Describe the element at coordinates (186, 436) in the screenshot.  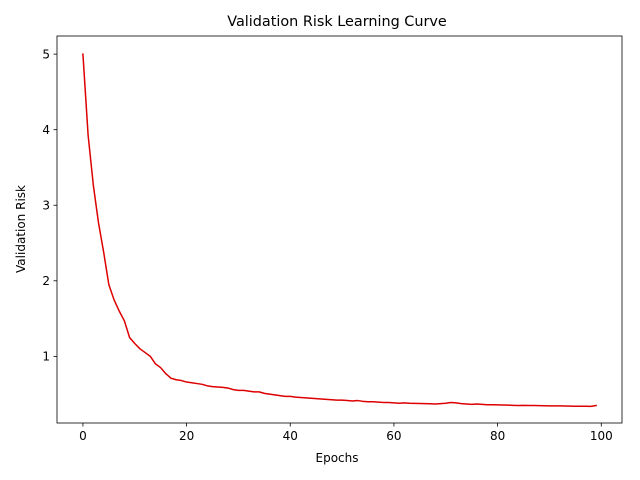
I see `x-tick-label: 20` at that location.